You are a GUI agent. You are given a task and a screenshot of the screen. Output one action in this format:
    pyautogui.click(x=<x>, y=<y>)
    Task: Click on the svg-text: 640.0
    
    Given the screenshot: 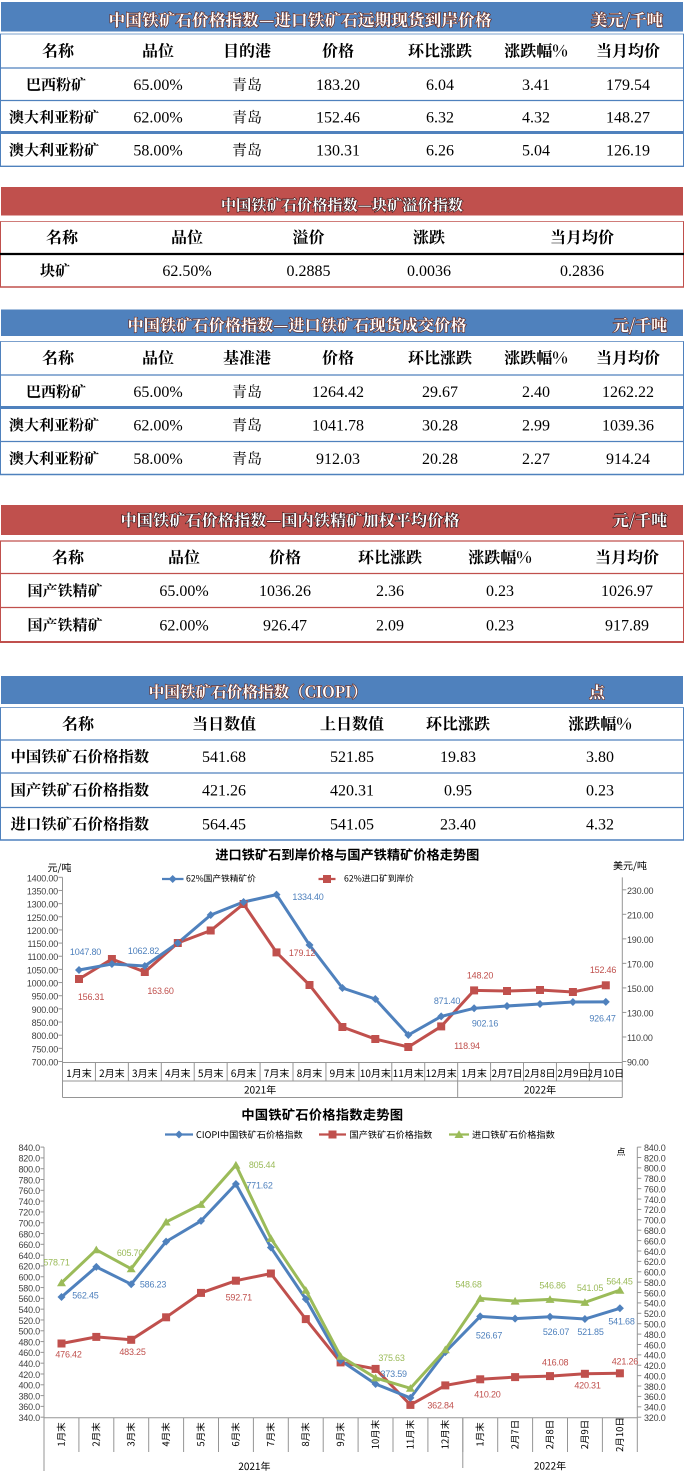 What is the action you would take?
    pyautogui.click(x=655, y=1252)
    